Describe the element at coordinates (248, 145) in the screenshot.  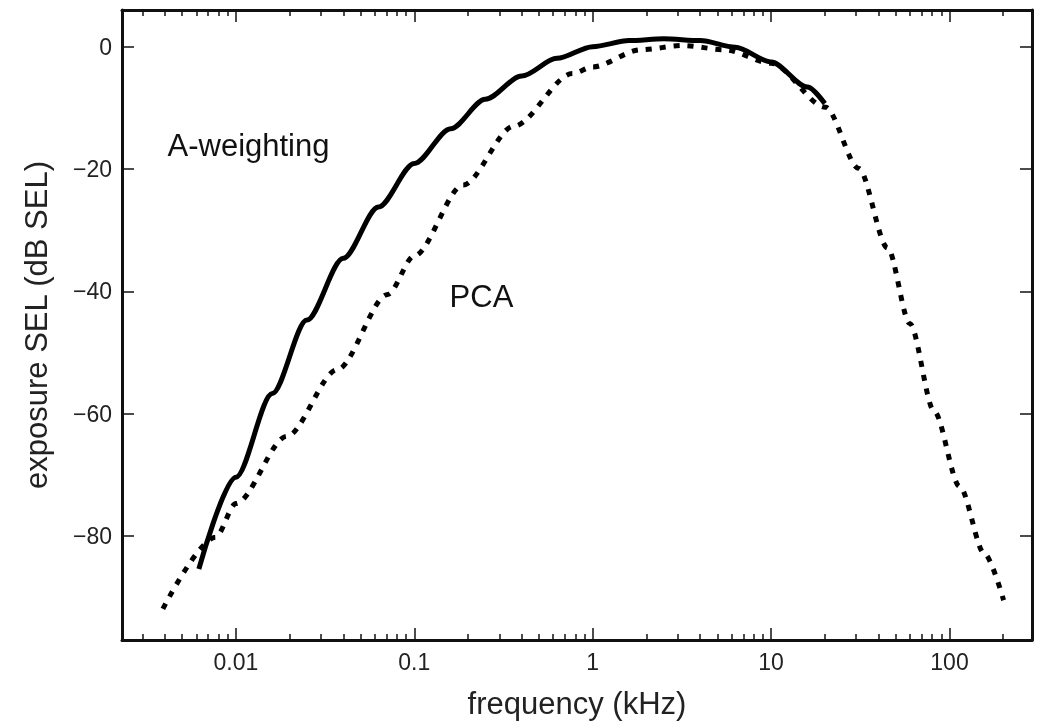
I see `text: A-weighting` at that location.